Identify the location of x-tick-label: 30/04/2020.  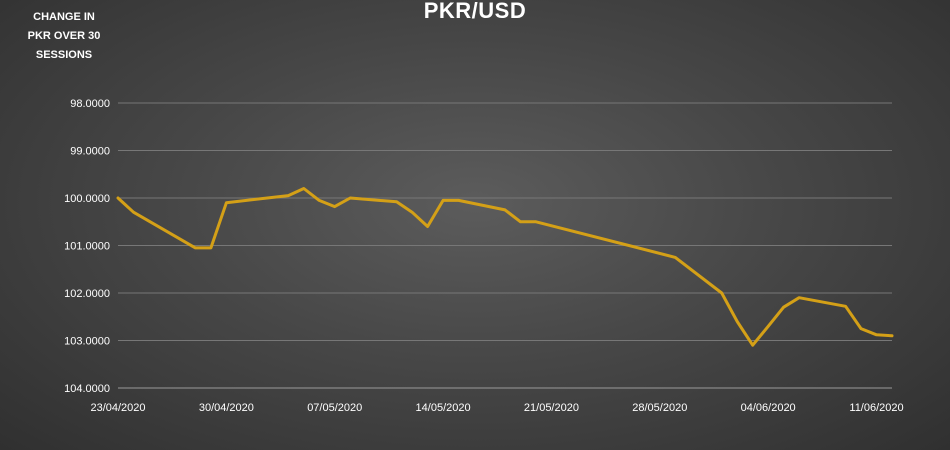
(226, 408).